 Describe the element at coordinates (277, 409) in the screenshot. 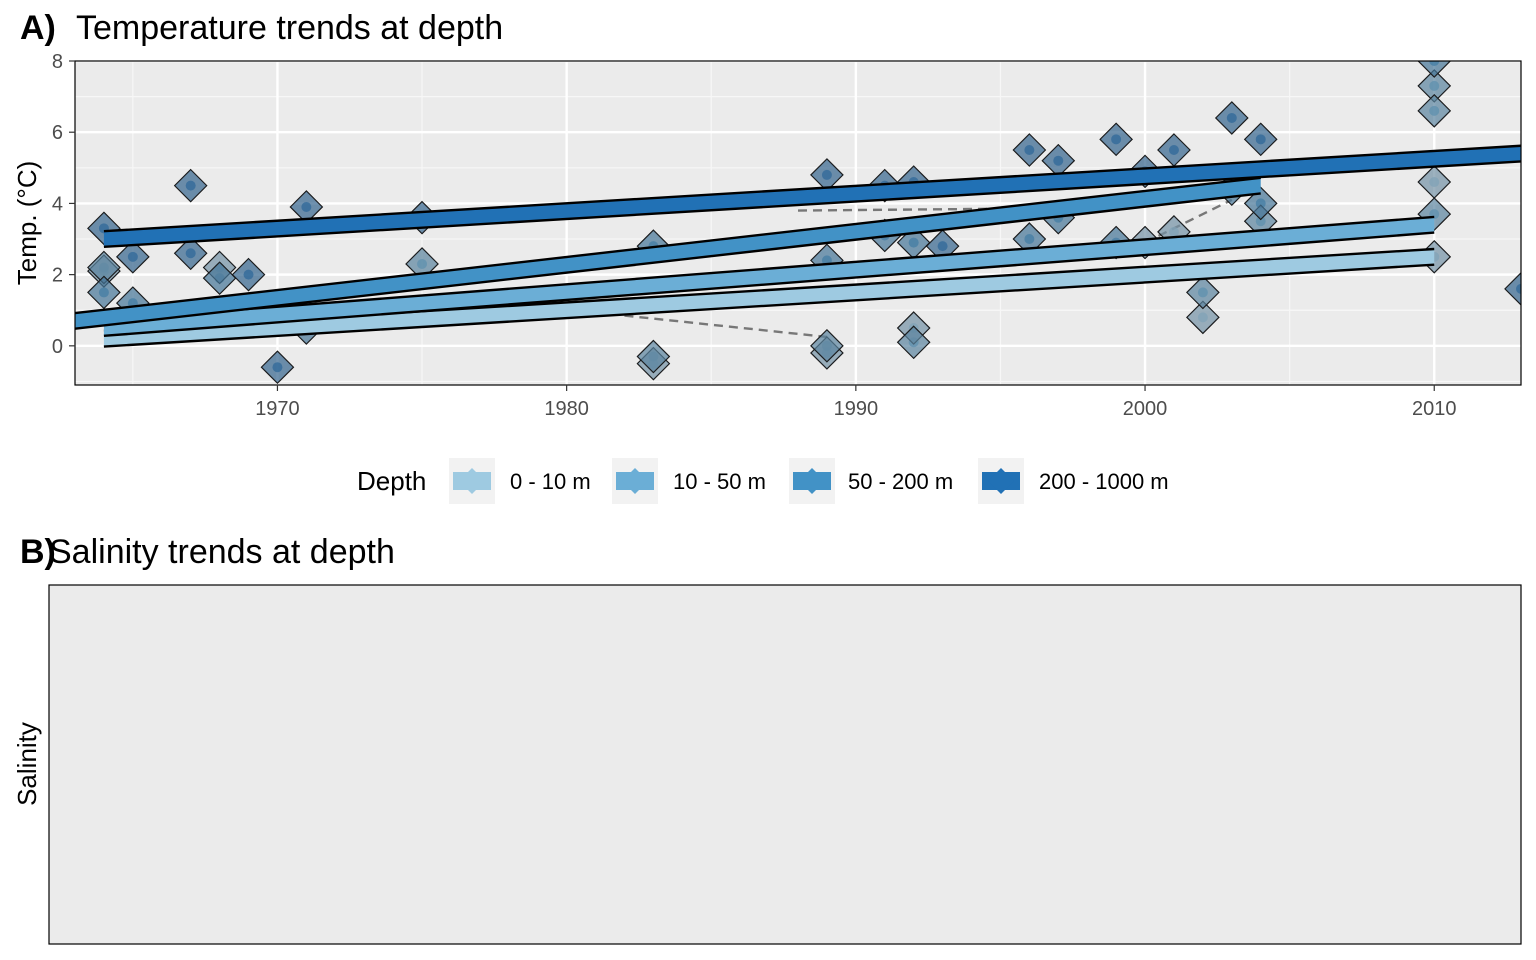

I see `x-tick-label: 1970` at that location.